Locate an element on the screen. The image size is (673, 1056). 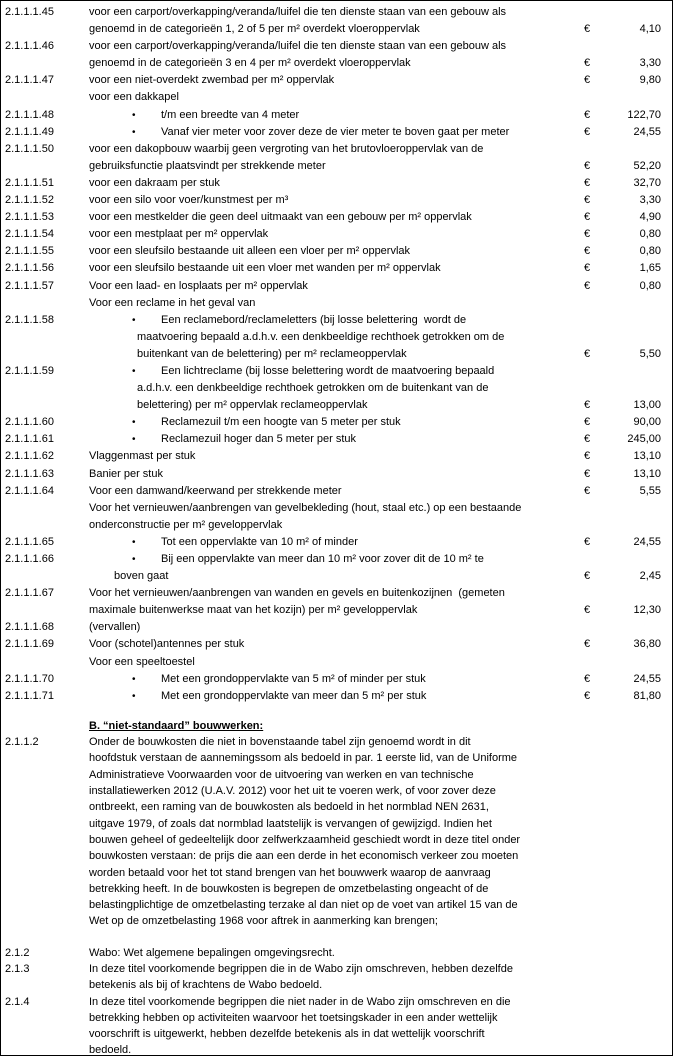
row-text: voor een dakraam per stuk is located at coordinates (154, 182).